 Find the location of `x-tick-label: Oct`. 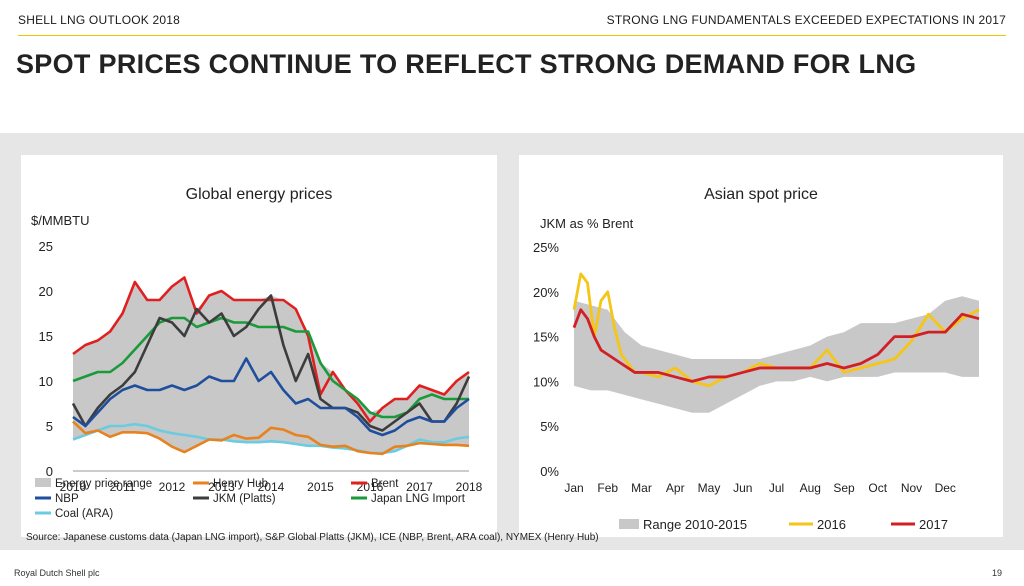

x-tick-label: Oct is located at coordinates (877, 488).